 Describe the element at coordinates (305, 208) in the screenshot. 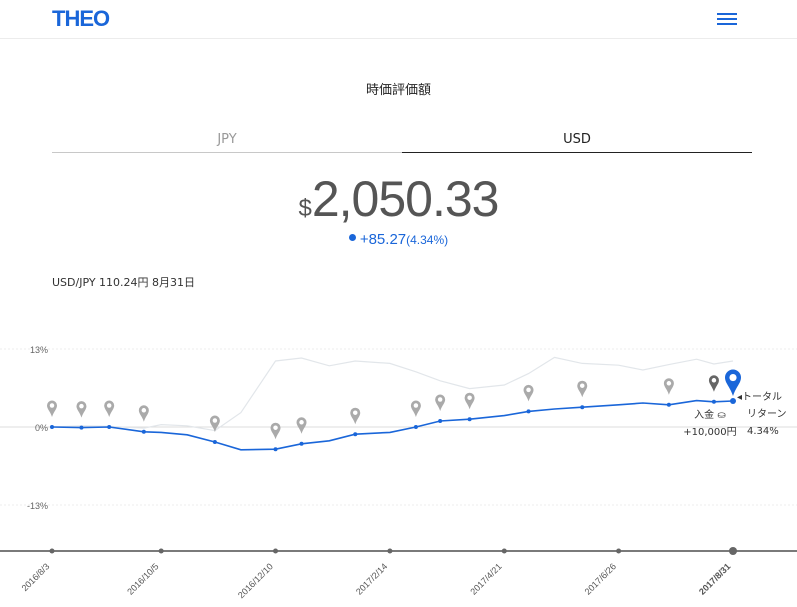

I see `currency-symbol: $` at that location.